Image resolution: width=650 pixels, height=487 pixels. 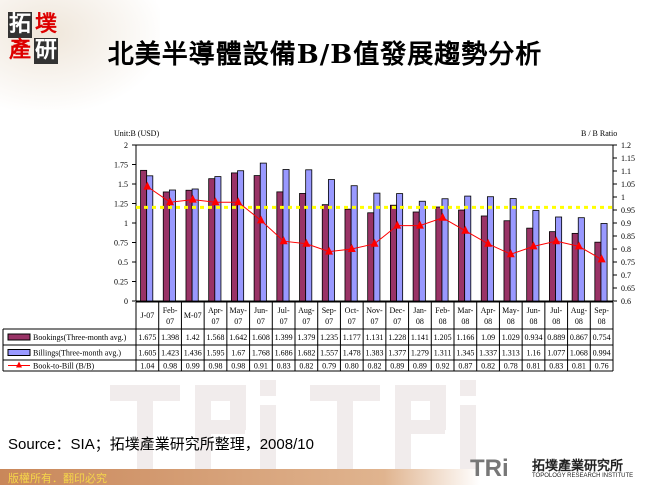 I want to click on table-cell: 1.379, so click(x=306, y=337).